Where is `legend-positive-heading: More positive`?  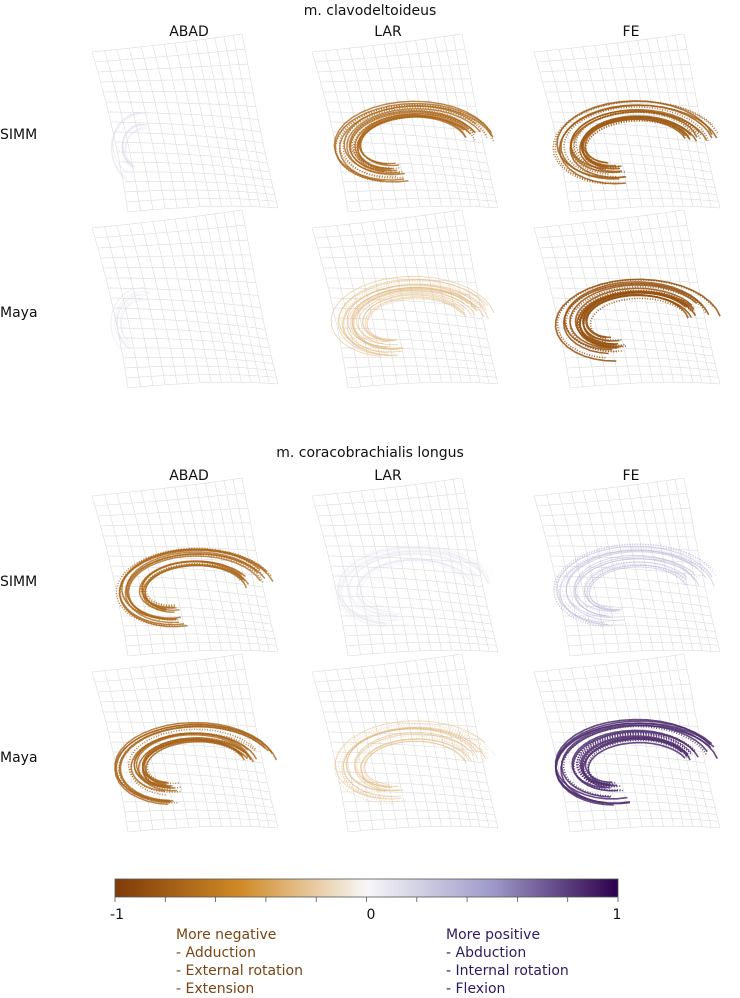 legend-positive-heading: More positive is located at coordinates (493, 935).